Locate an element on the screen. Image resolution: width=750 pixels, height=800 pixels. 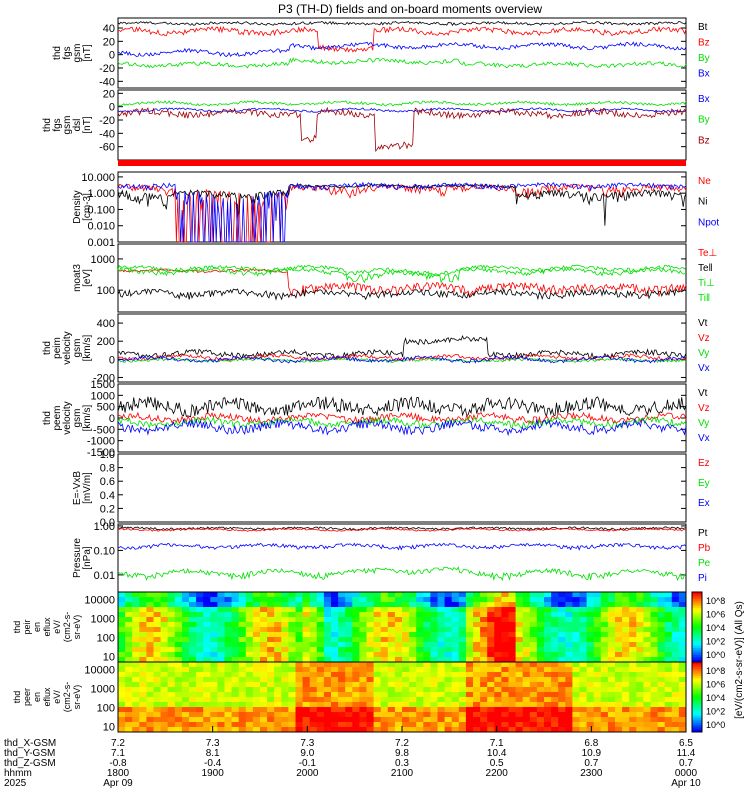
y-tick-label: 20 is located at coordinates (109, 42).